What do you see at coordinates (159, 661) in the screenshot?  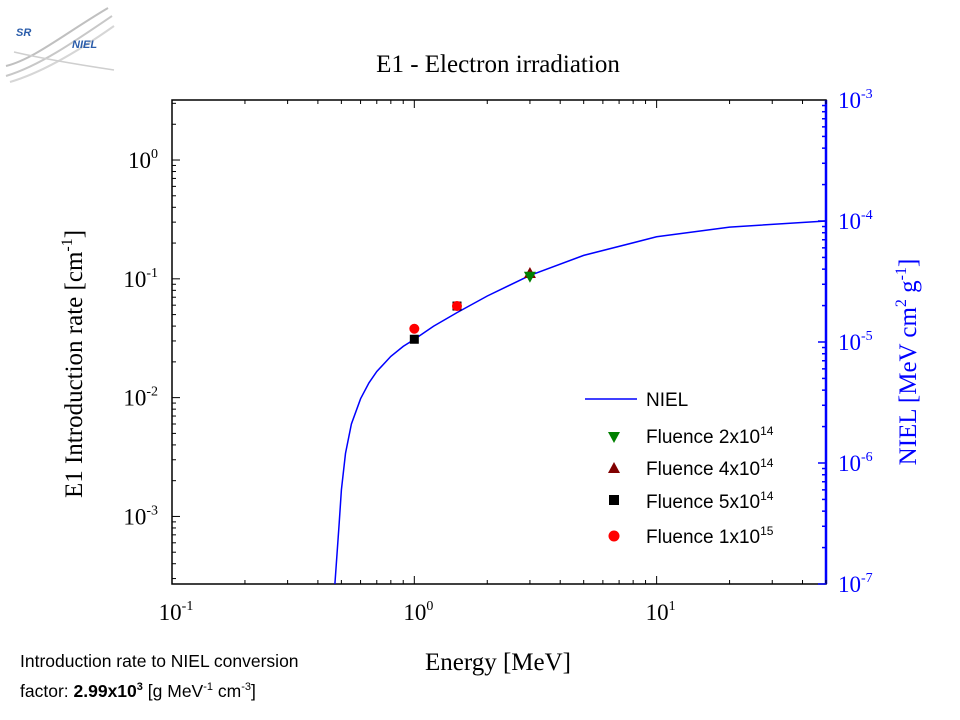 I see `conversion-note-line1: Introduction rate to NIEL conversion` at bounding box center [159, 661].